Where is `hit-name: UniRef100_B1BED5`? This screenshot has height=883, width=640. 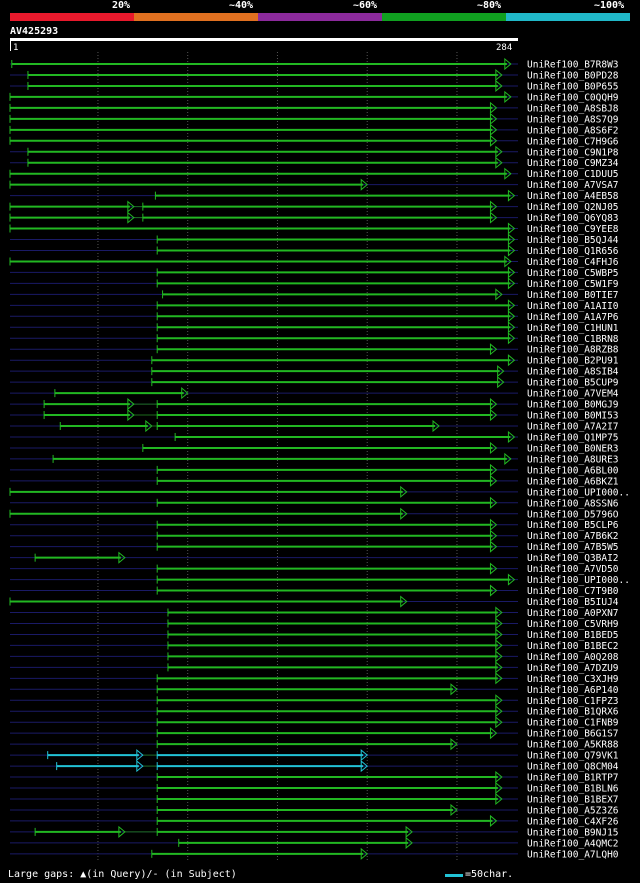 hit-name: UniRef100_B1BED5 is located at coordinates (573, 635).